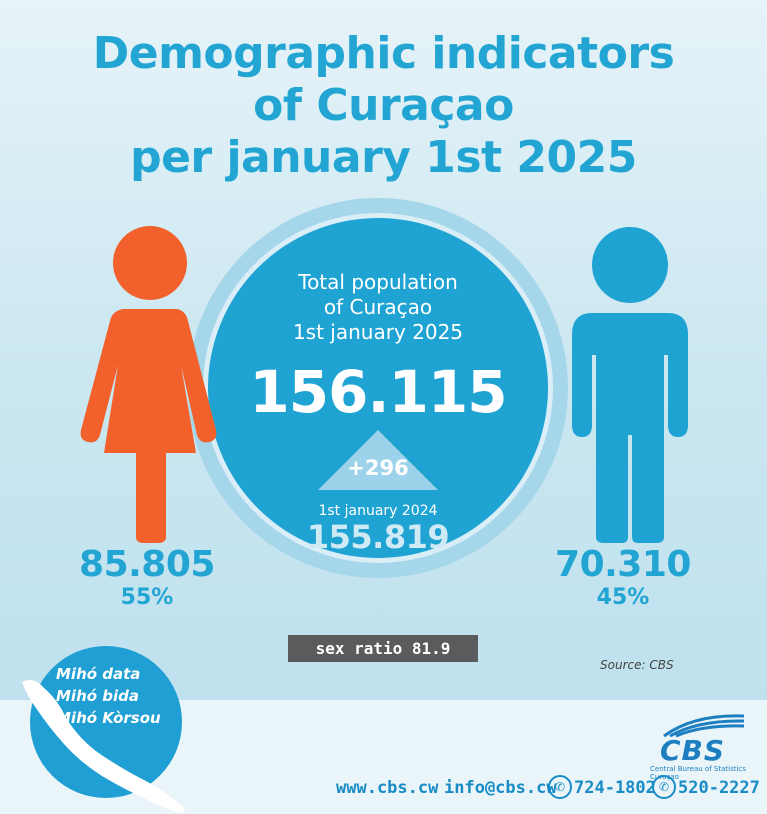 This screenshot has width=767, height=814. What do you see at coordinates (378, 511) in the screenshot?
I see `previous-year-label: 1st january 2024` at bounding box center [378, 511].